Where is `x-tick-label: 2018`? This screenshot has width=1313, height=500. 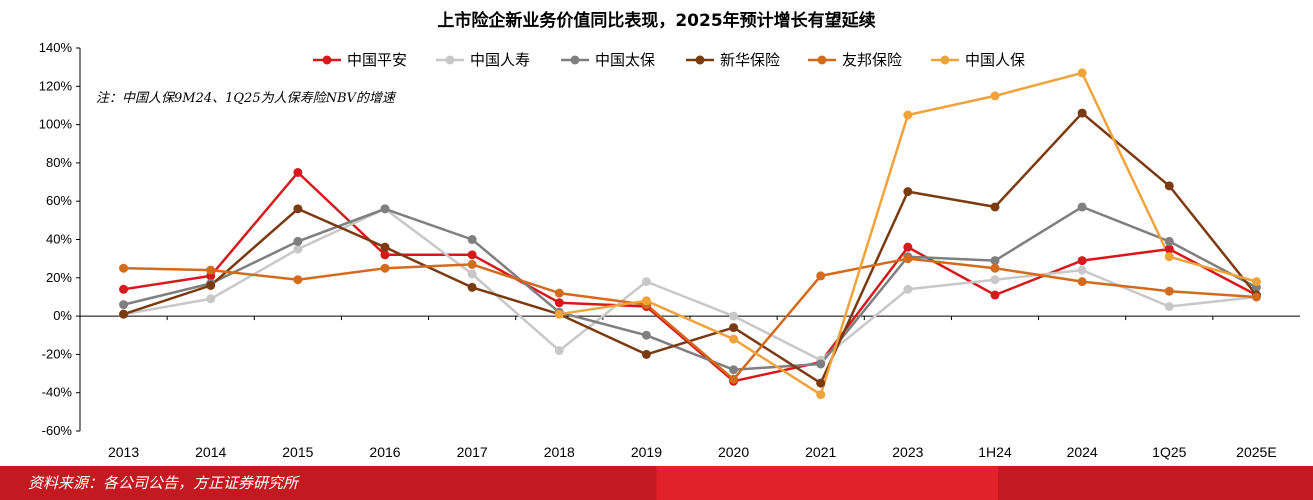
x-tick-label: 2018 is located at coordinates (559, 452).